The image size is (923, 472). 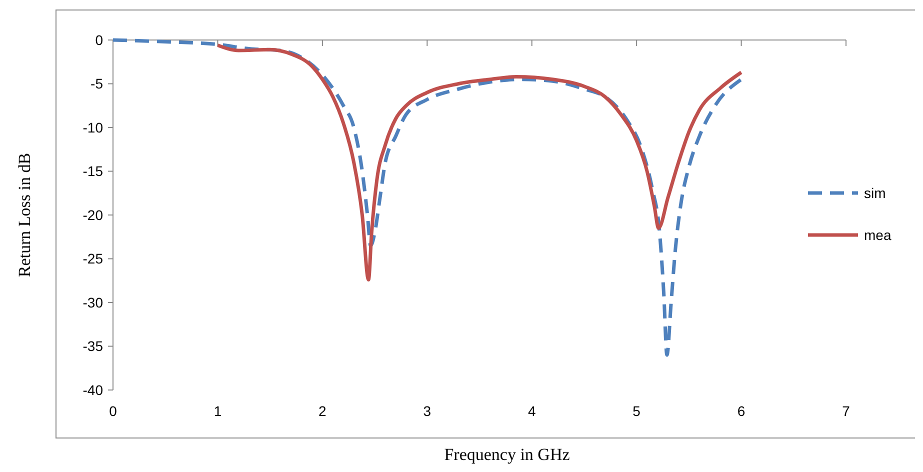 I want to click on y-tick-label: -20, so click(x=93, y=214).